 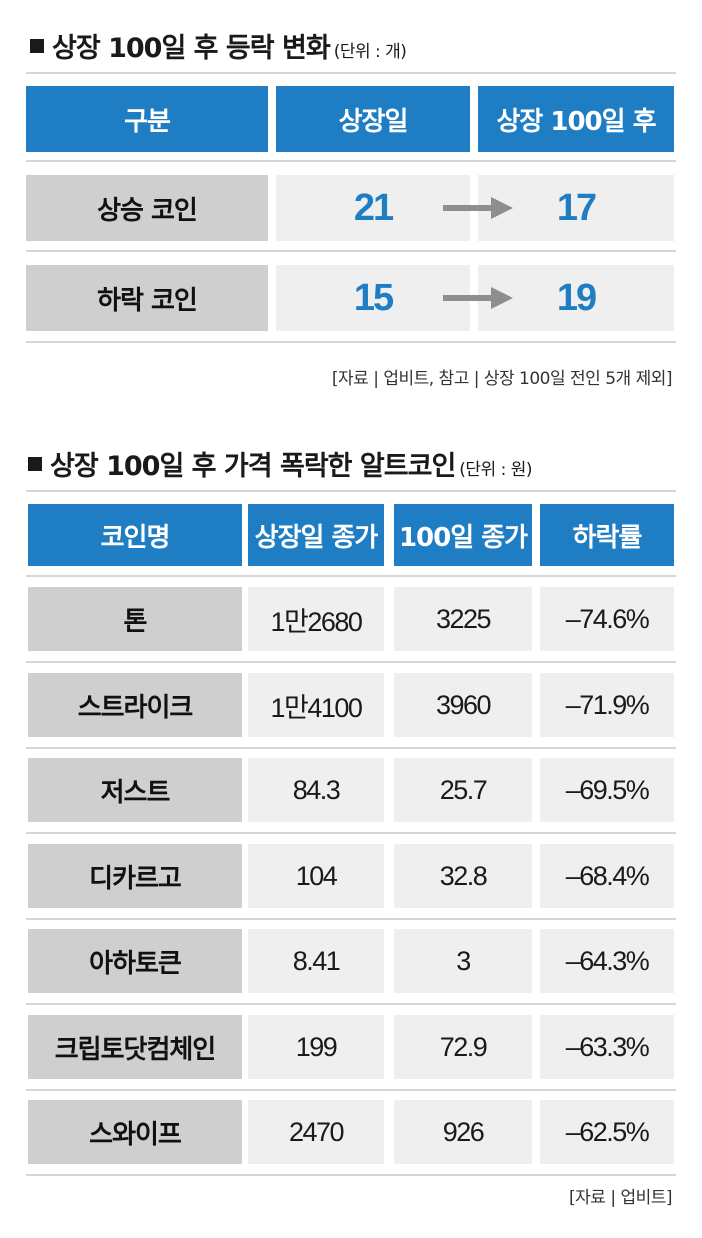 What do you see at coordinates (135, 961) in the screenshot?
I see `coin-name: 아하토큰` at bounding box center [135, 961].